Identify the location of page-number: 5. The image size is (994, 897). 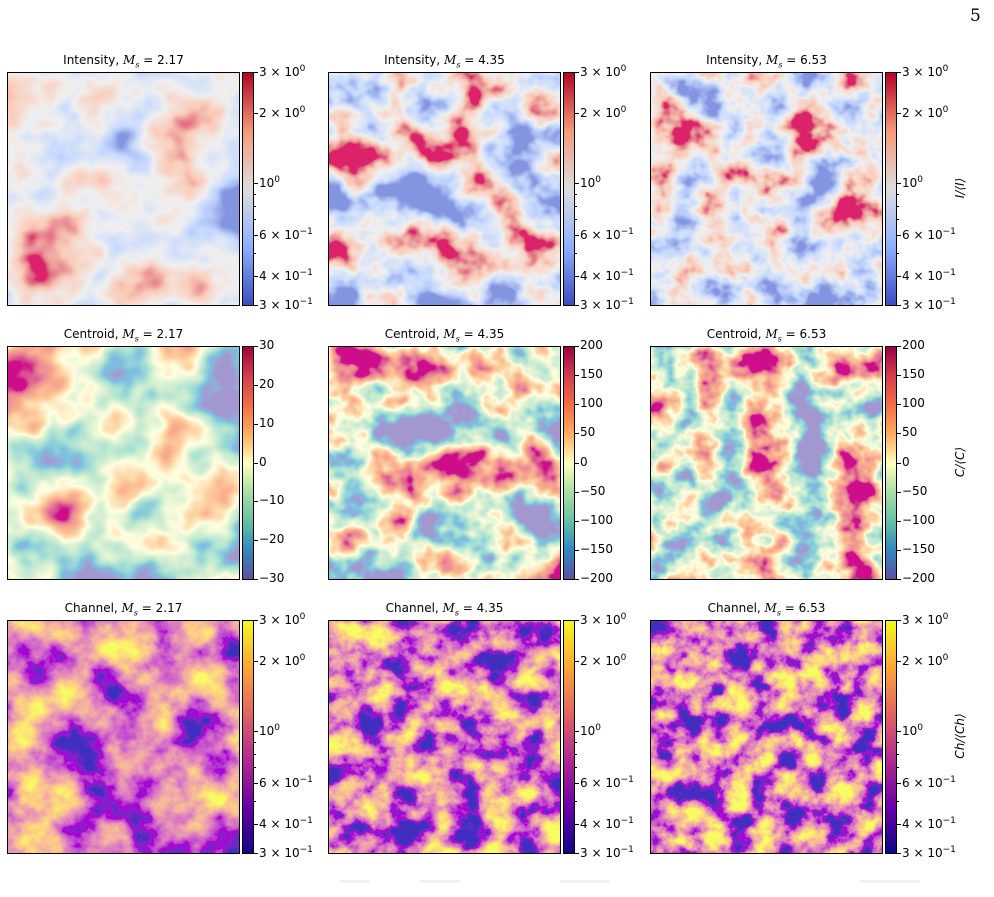
(975, 16).